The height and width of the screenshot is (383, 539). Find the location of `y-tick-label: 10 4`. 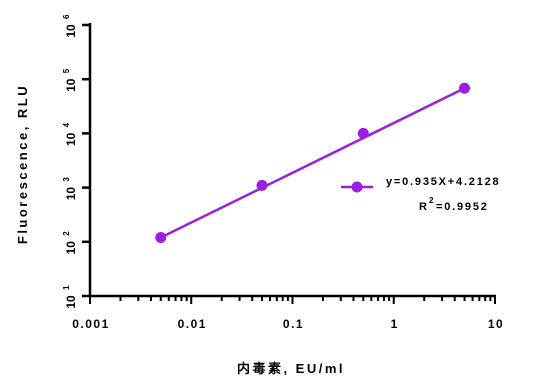

y-tick-label: 10 4 is located at coordinates (70, 134).